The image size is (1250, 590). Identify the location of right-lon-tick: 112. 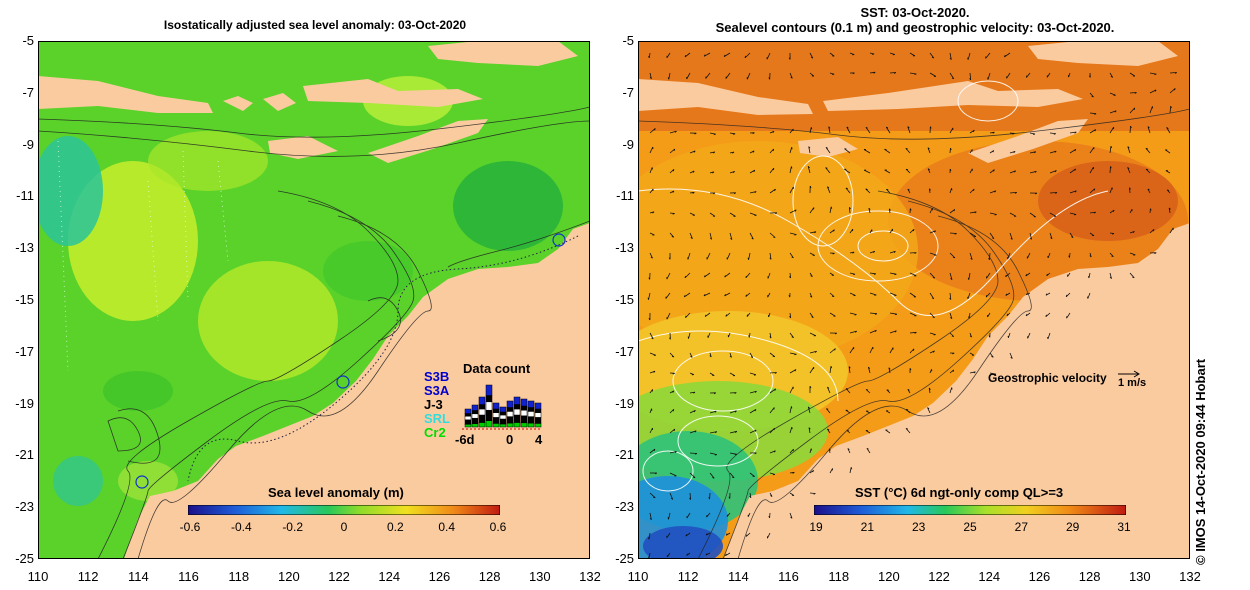
(688, 576).